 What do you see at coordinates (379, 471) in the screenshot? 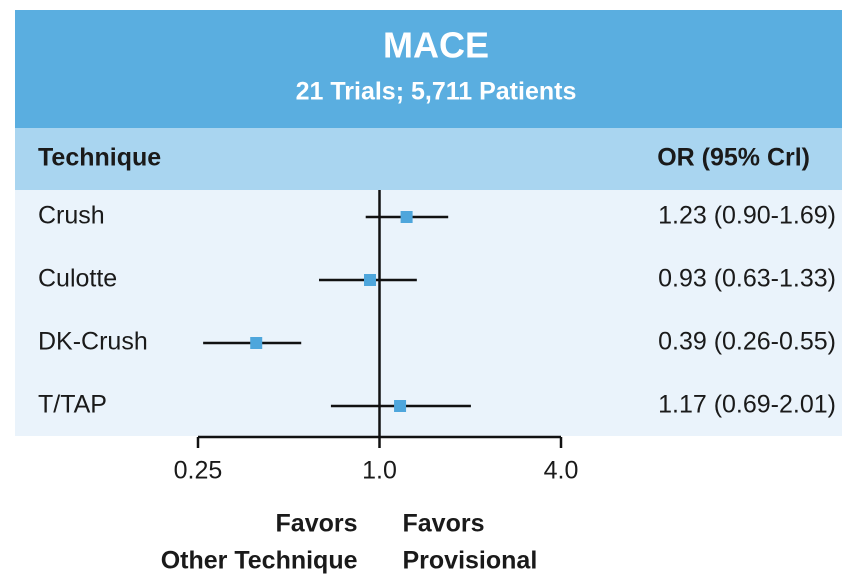
I see `x-tick-label: 1.0` at bounding box center [379, 471].